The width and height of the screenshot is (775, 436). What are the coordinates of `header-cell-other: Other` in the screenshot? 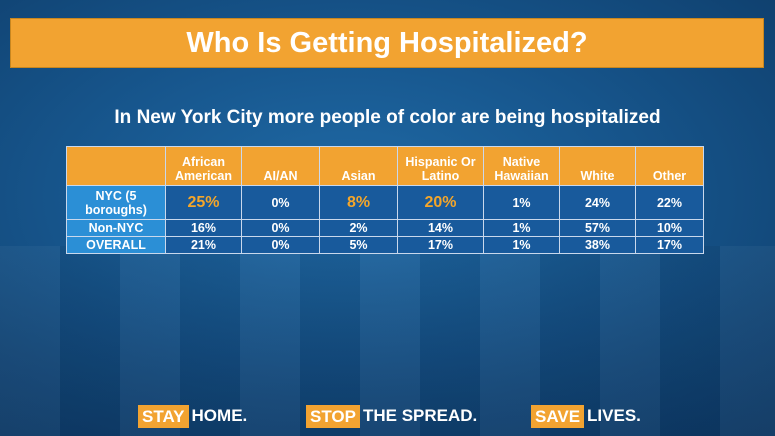 It's located at (669, 166).